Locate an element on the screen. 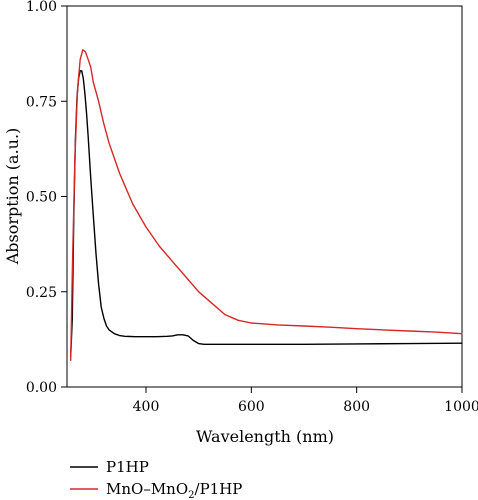 This screenshot has height=500, width=478. legend-label-mno-subscript: 2 is located at coordinates (191, 495).